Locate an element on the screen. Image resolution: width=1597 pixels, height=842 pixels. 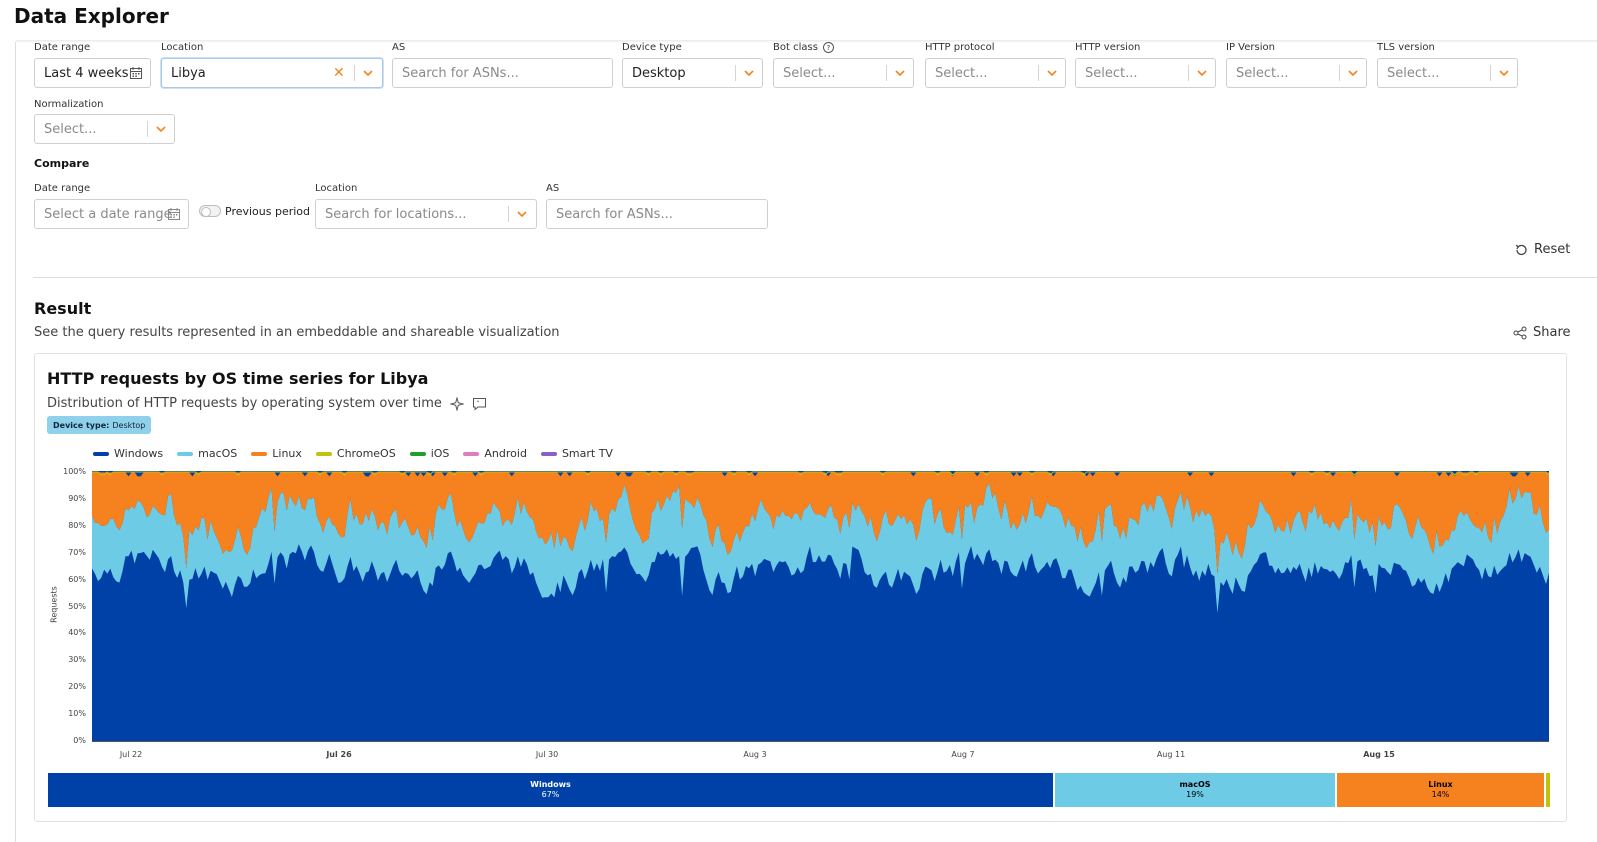
y-tick-label: 40% is located at coordinates (77, 633).